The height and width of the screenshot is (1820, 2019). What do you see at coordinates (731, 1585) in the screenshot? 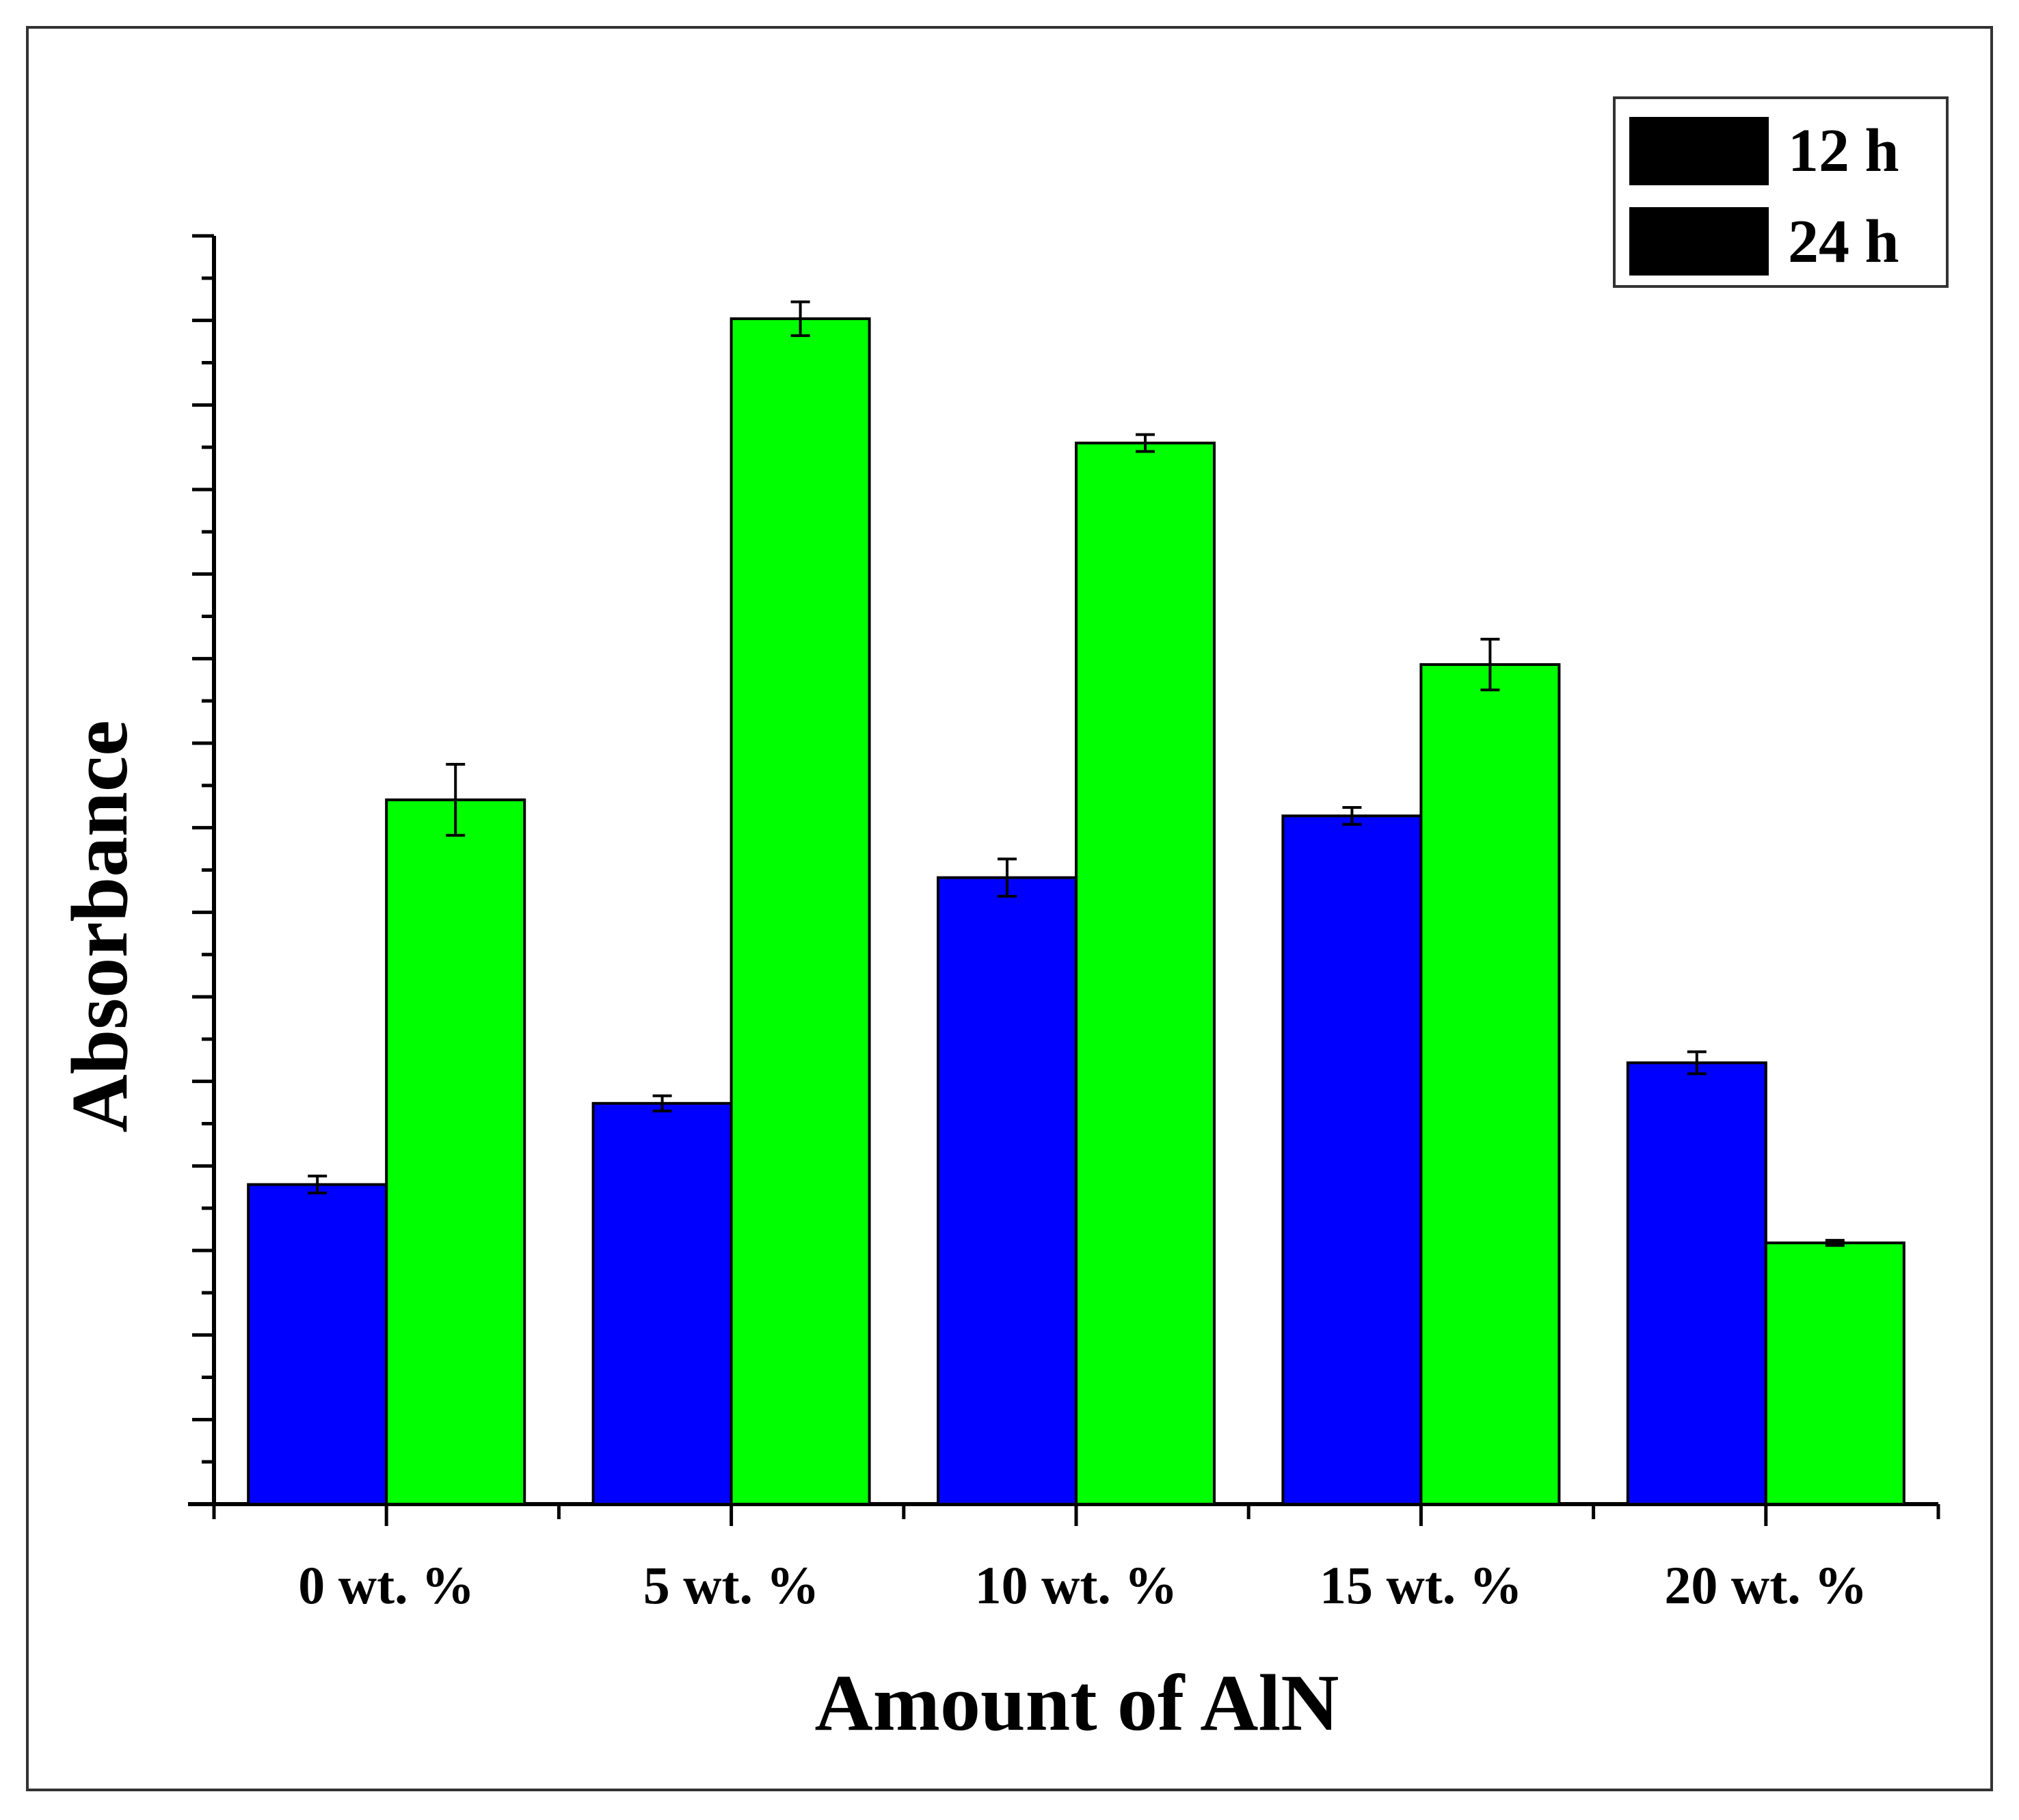
I see `x-tick-label: 5 wt. %` at bounding box center [731, 1585].